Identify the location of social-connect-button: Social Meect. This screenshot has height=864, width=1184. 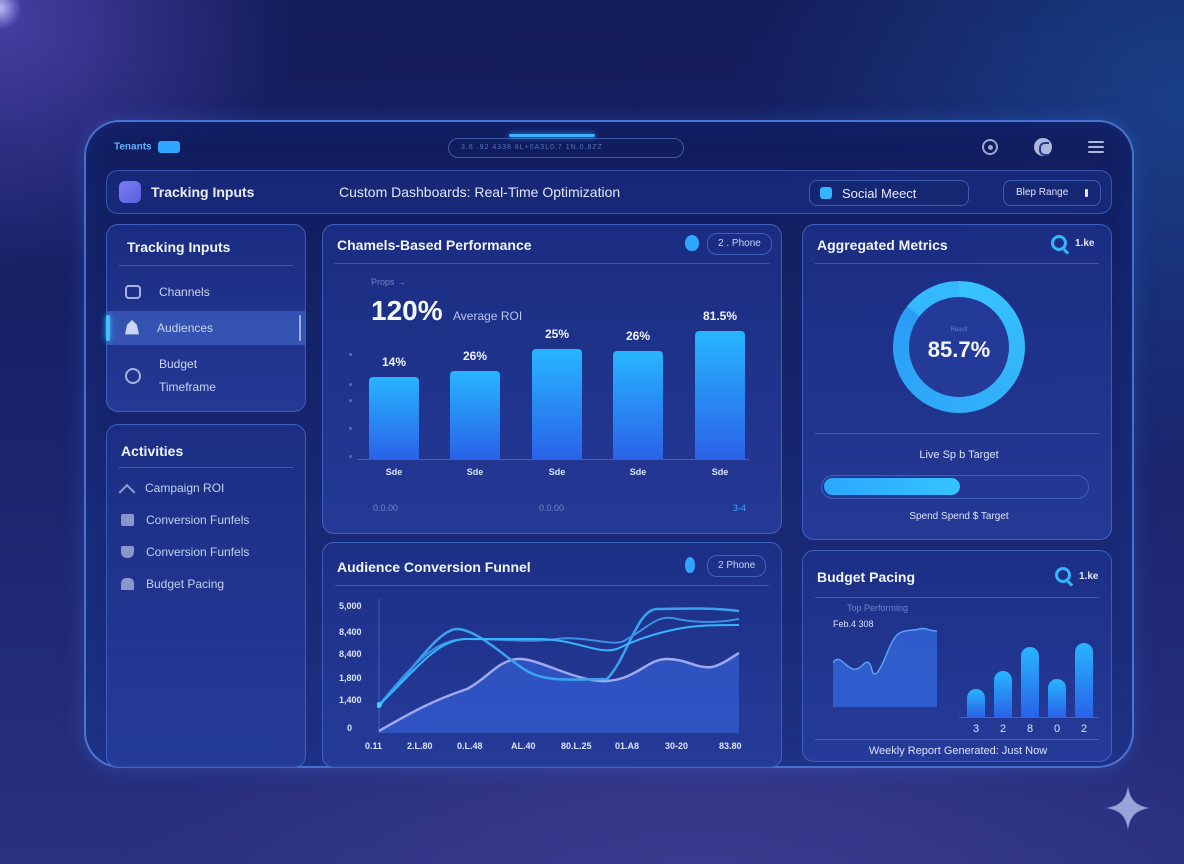
(889, 193).